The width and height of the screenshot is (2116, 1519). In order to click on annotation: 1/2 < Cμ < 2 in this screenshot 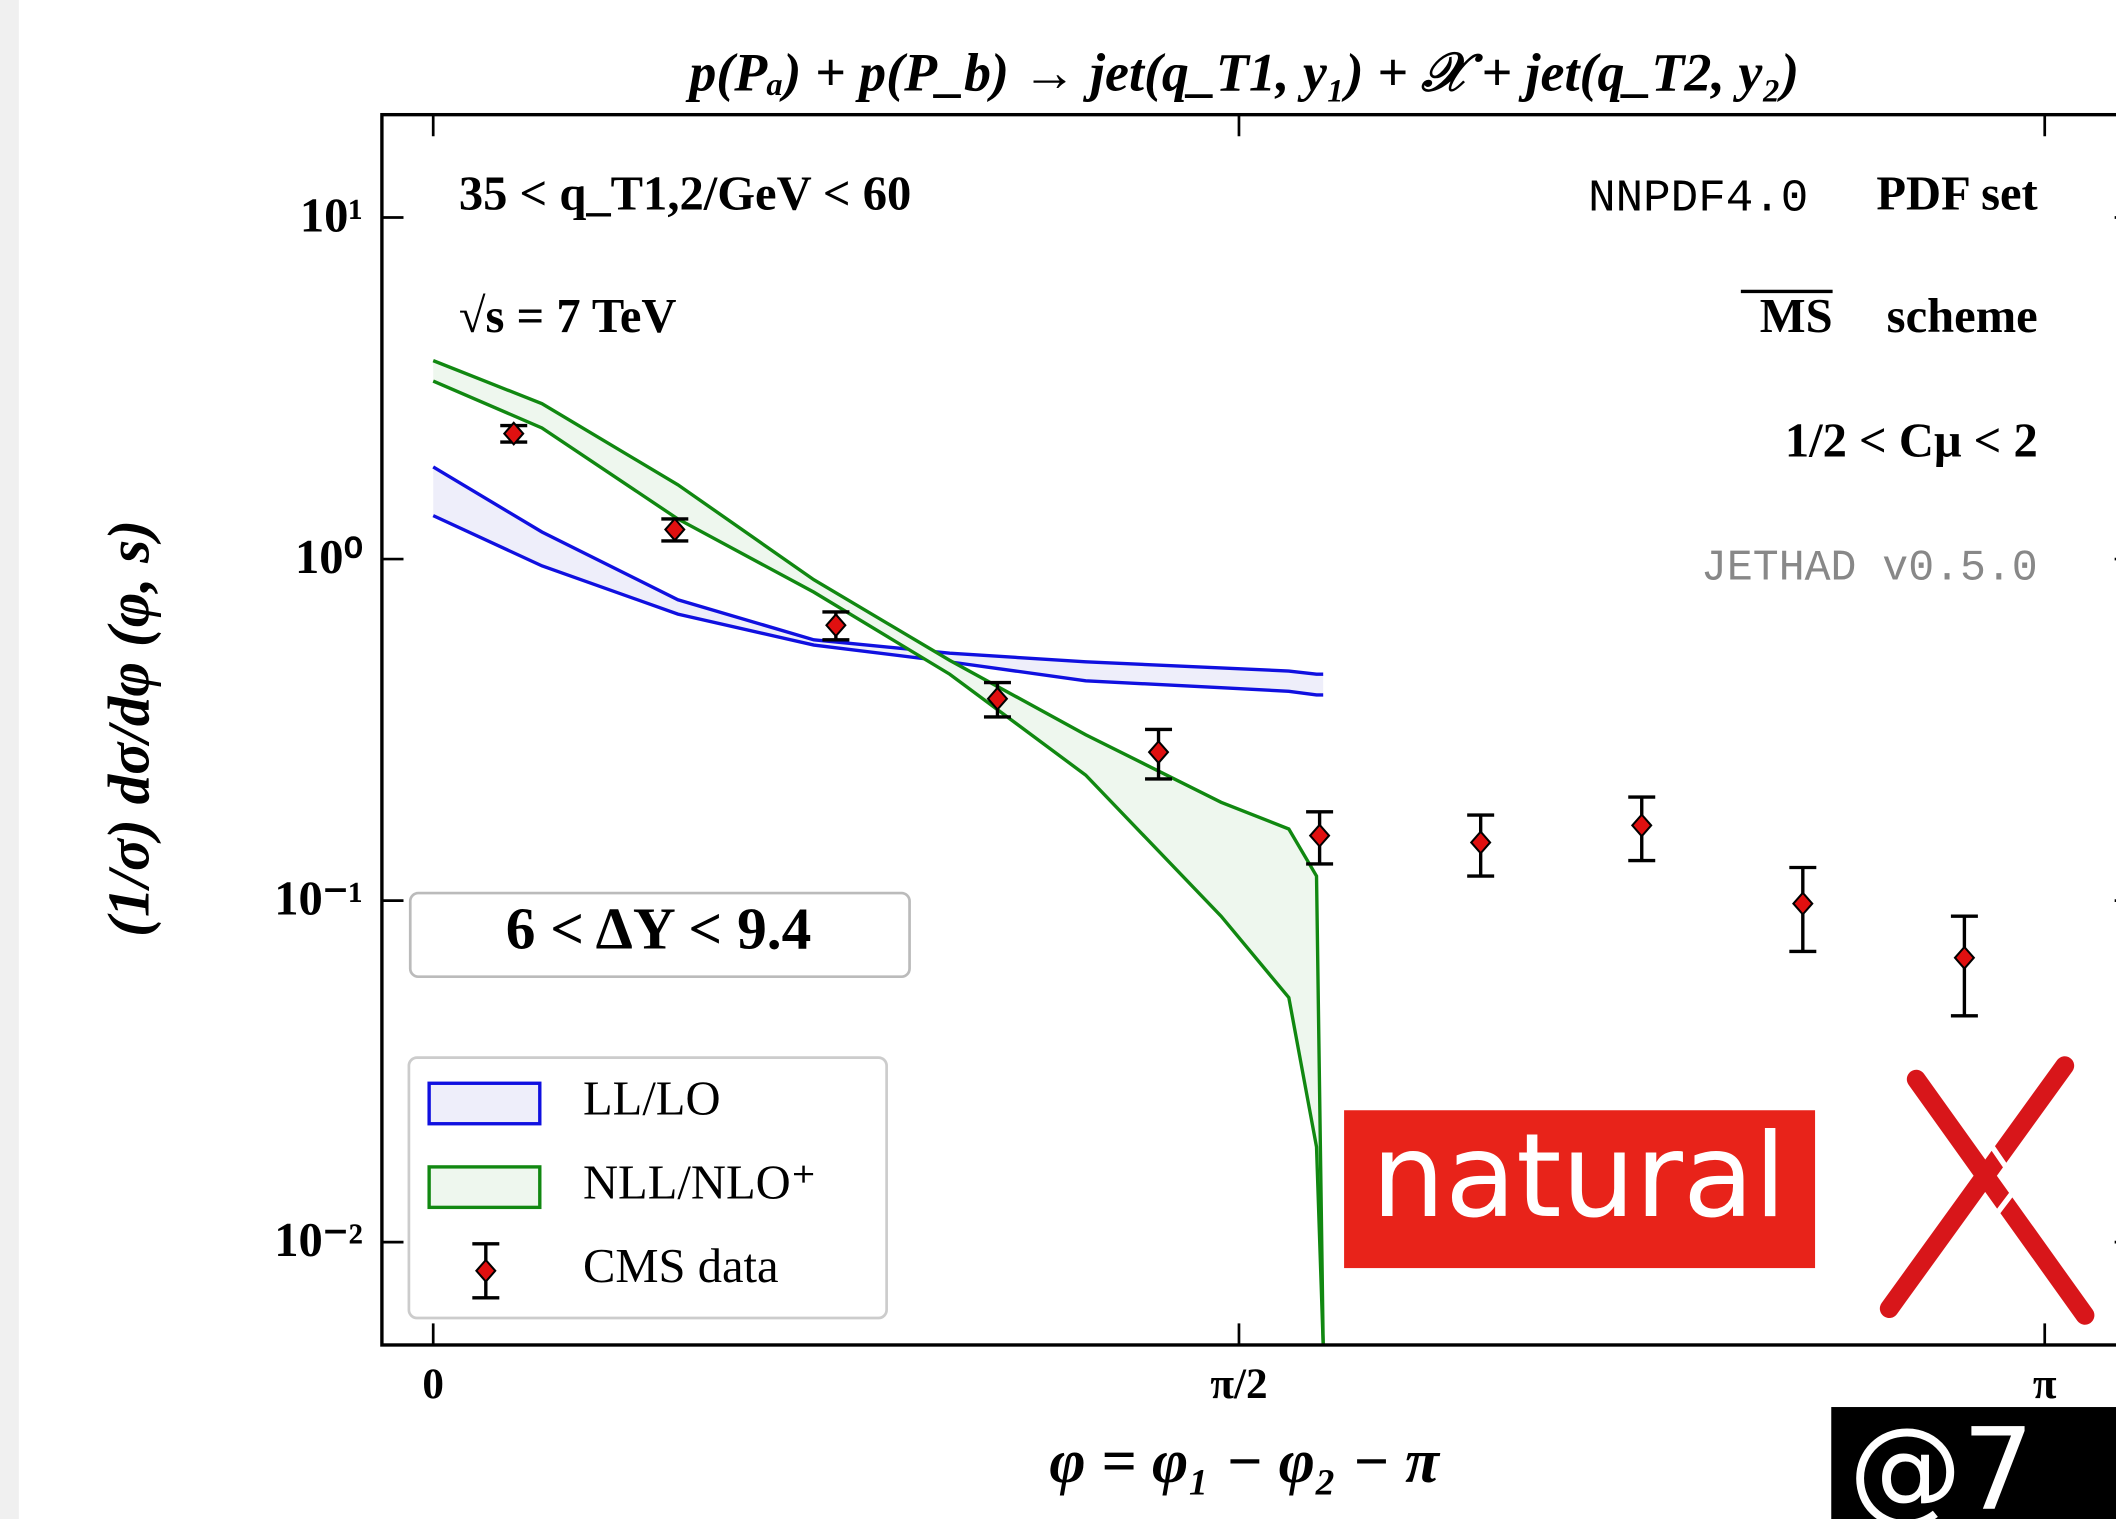, I will do `click(1911, 440)`.